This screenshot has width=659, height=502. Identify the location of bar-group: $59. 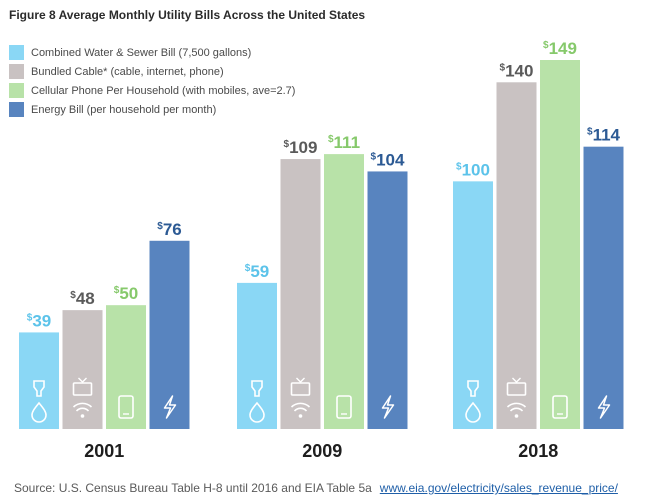
(257, 345).